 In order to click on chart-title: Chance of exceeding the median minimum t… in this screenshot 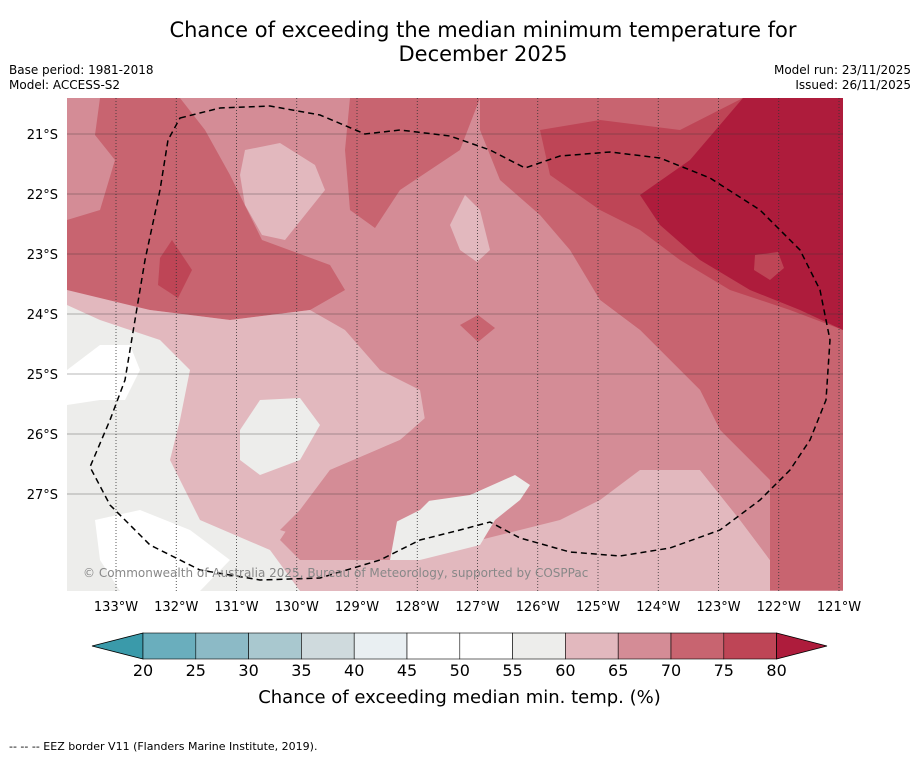, I will do `click(459, 42)`.